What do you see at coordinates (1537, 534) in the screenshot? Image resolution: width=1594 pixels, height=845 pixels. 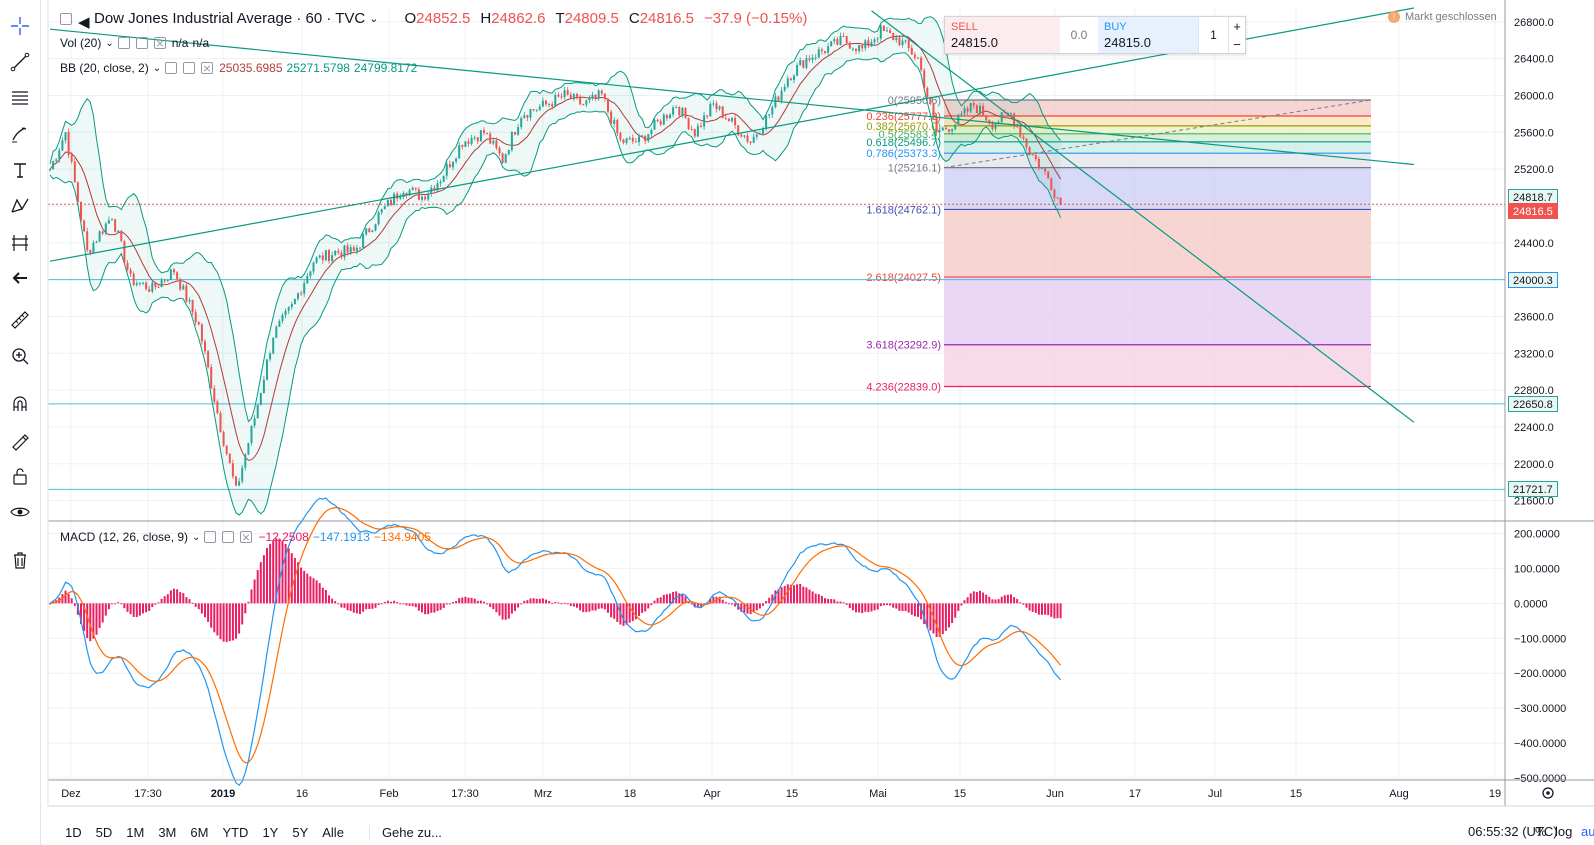 I see `macd-tick-label: 200.0000` at bounding box center [1537, 534].